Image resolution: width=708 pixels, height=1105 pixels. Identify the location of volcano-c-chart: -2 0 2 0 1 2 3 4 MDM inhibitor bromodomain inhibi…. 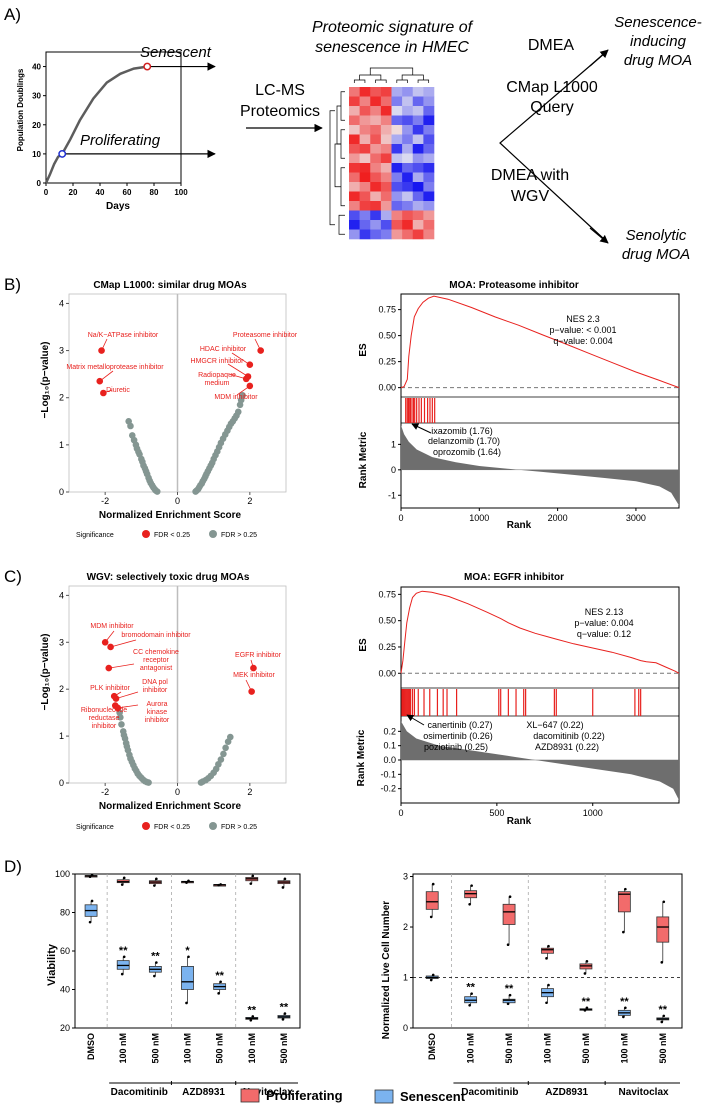
(173, 691).